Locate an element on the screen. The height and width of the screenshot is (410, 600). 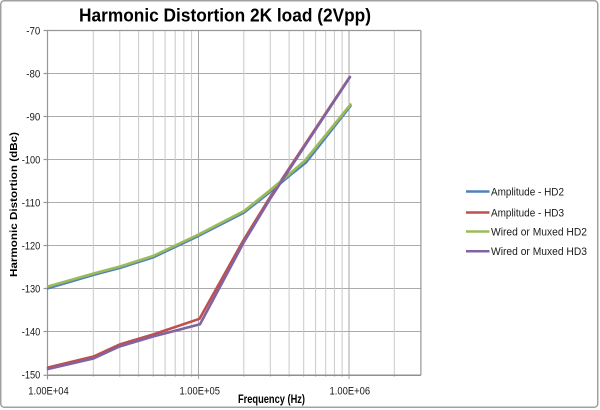
svg-text: -150 is located at coordinates (31, 376).